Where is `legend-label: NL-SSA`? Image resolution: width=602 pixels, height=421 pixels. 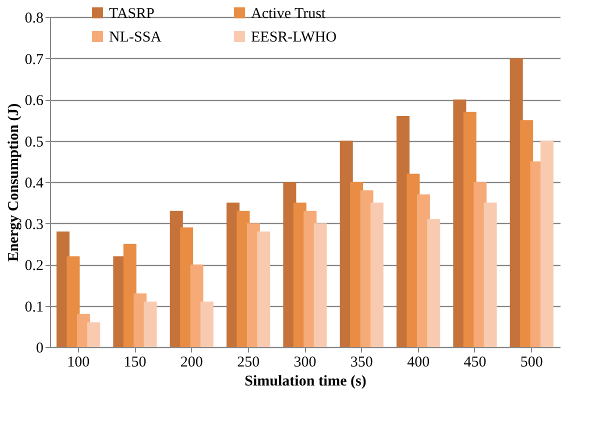
legend-label: NL-SSA is located at coordinates (135, 38).